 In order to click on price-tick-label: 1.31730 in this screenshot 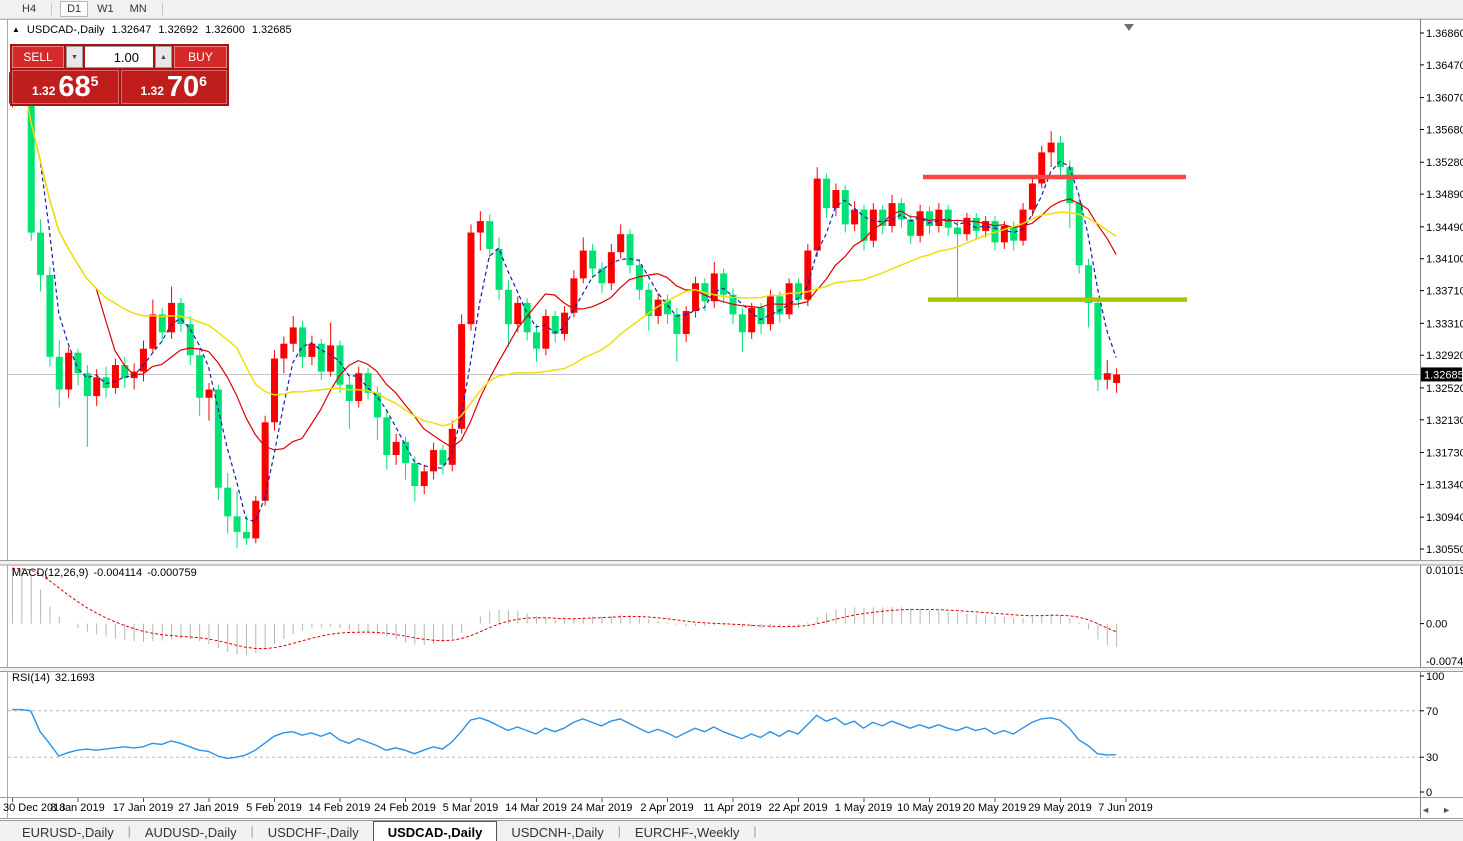, I will do `click(1444, 454)`.